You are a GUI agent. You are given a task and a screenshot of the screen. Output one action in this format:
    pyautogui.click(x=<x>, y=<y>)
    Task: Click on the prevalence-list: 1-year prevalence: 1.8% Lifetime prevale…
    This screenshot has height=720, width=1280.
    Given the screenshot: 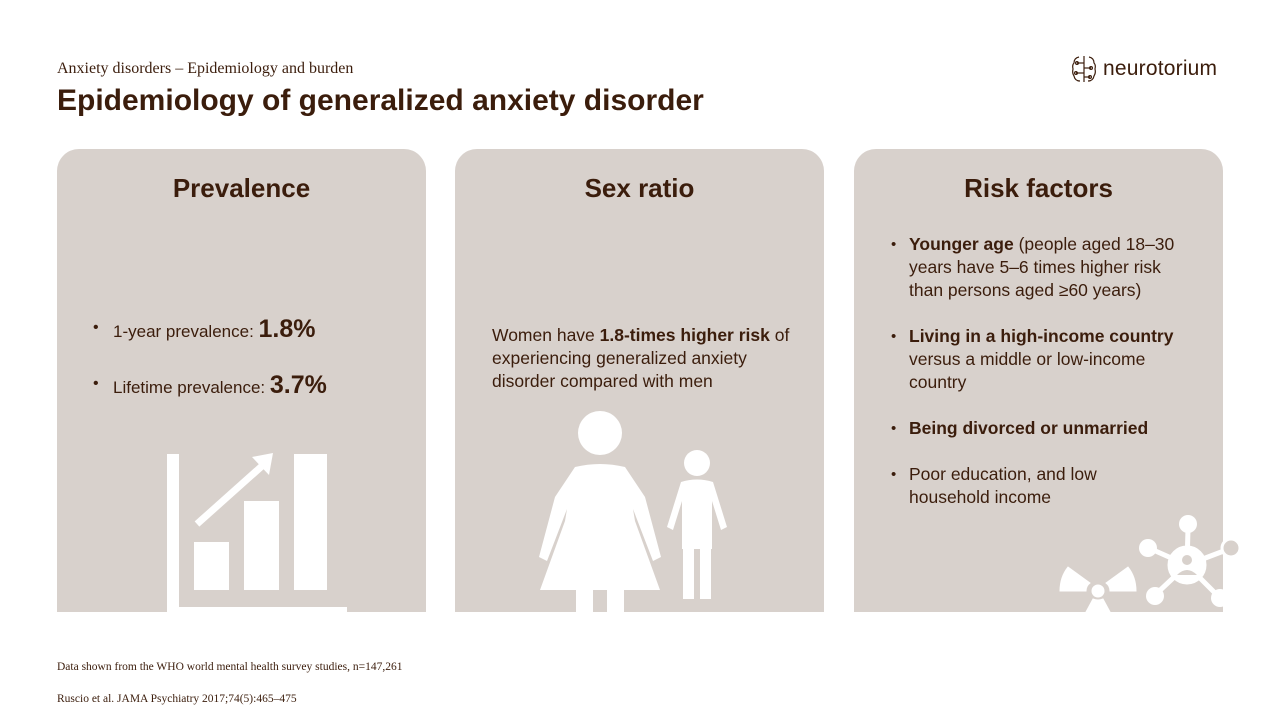 What is the action you would take?
    pyautogui.click(x=210, y=371)
    